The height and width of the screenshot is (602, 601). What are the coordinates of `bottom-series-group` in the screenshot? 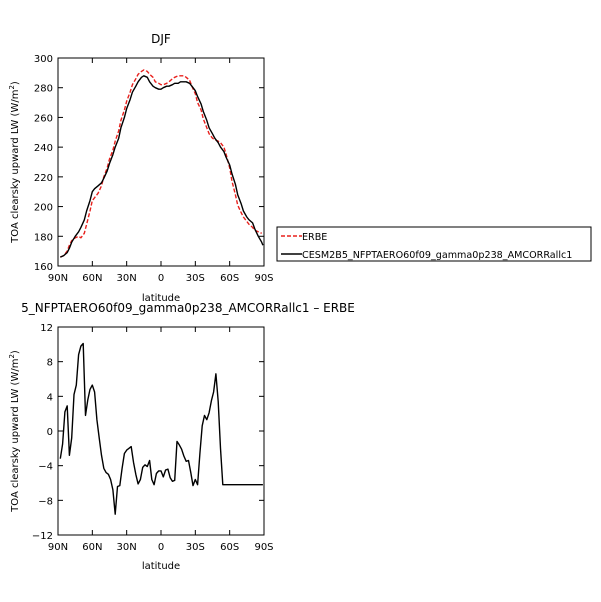 It's located at (161, 428).